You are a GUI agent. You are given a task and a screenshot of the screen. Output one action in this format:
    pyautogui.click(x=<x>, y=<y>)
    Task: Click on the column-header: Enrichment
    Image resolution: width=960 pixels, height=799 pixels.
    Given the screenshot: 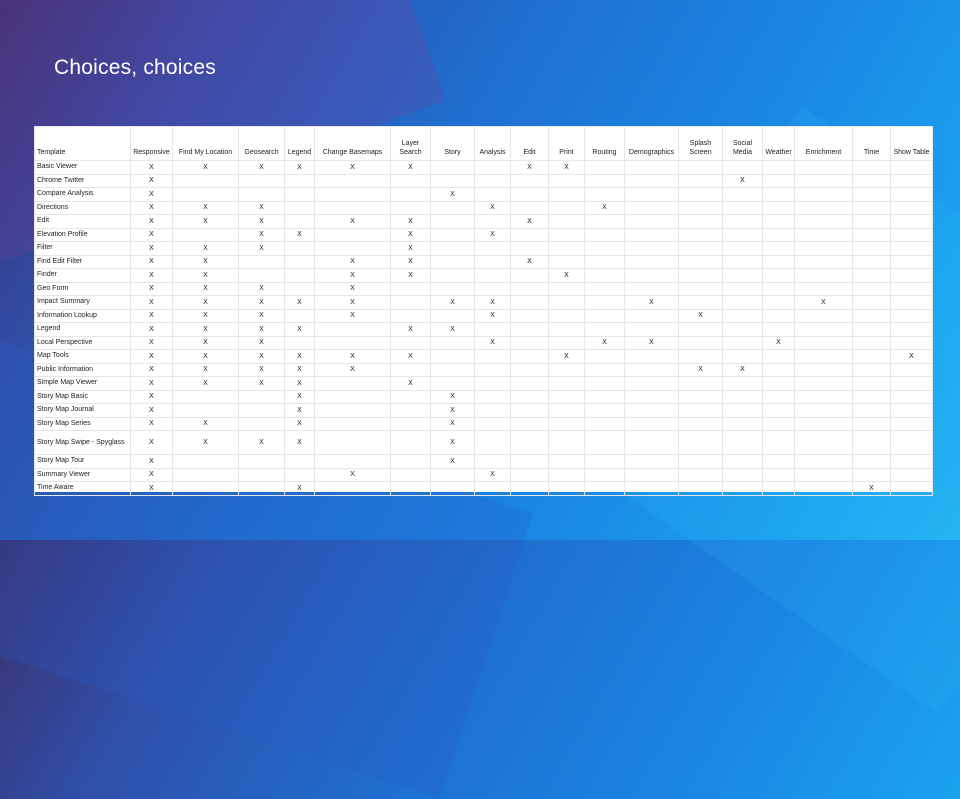 What is the action you would take?
    pyautogui.click(x=823, y=143)
    